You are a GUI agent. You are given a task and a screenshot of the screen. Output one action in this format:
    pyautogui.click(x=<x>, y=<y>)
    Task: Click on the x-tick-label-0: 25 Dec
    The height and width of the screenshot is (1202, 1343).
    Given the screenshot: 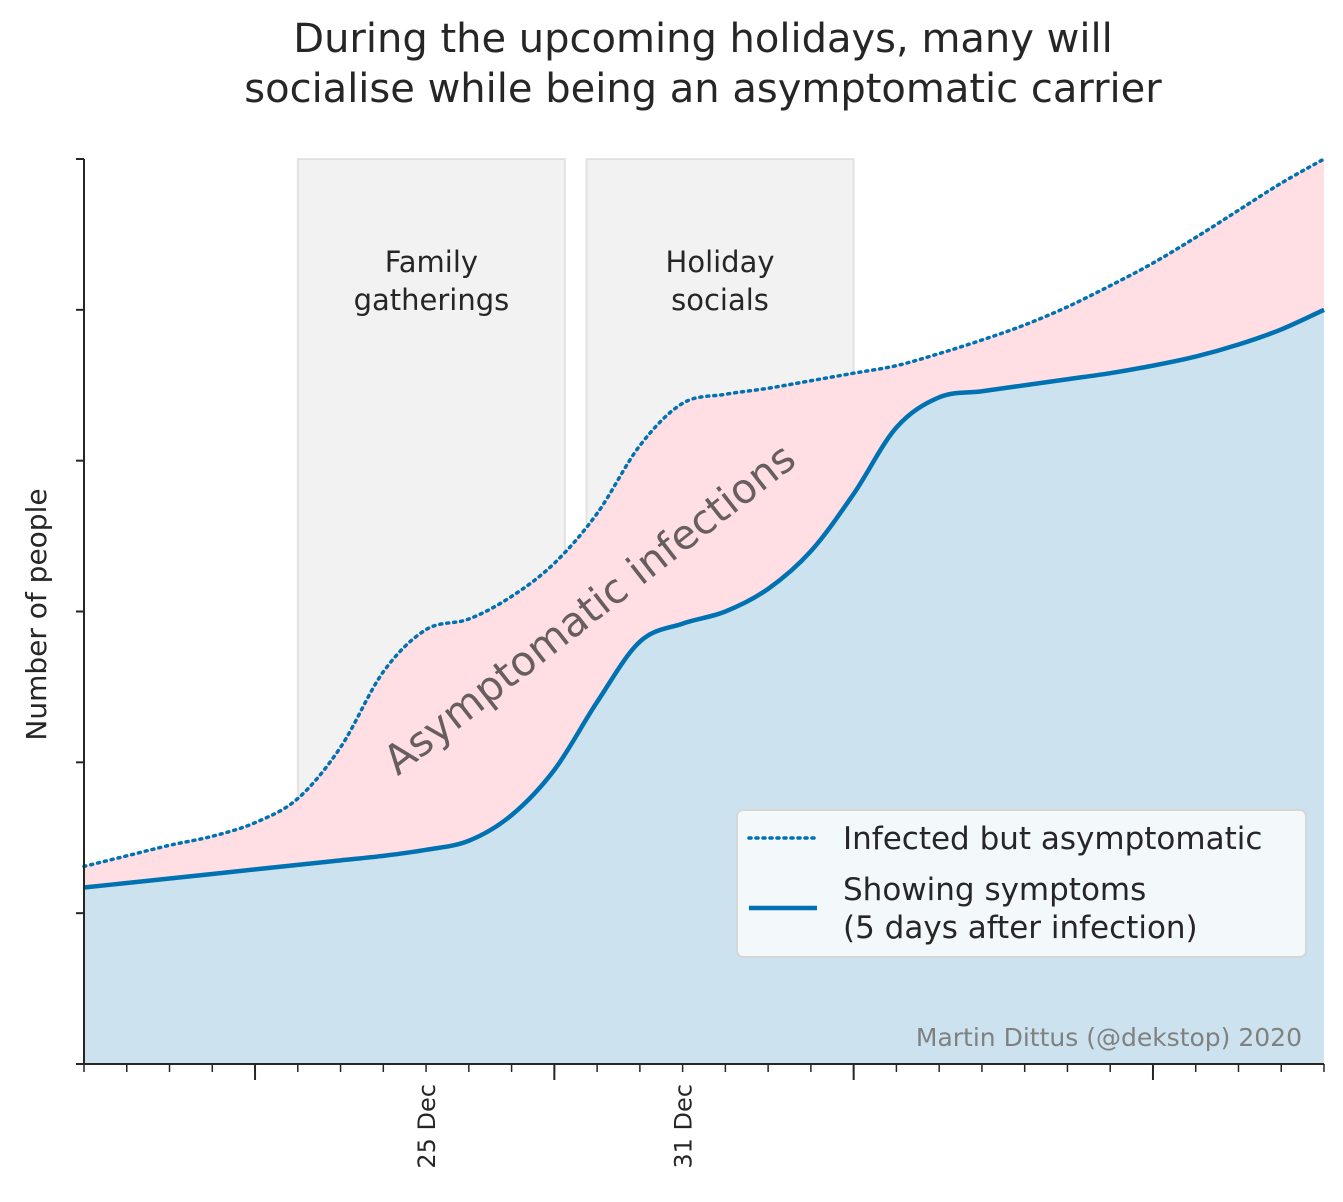 What is the action you would take?
    pyautogui.click(x=427, y=1126)
    